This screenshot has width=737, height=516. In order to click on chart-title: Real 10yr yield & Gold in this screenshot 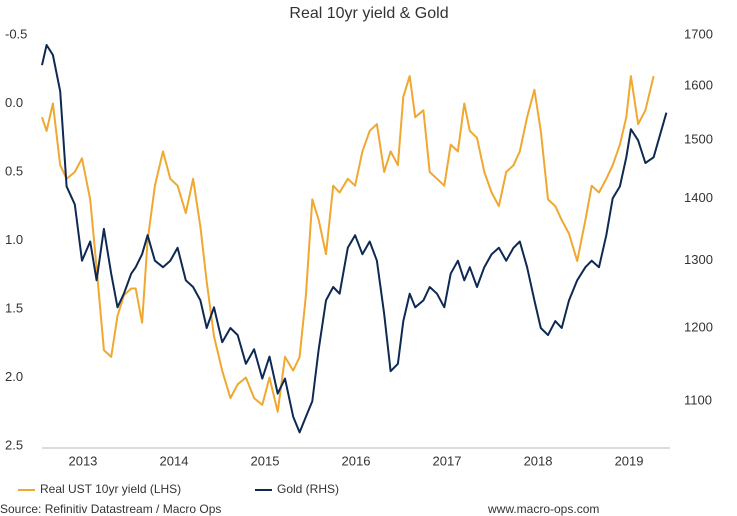, I will do `click(368, 13)`.